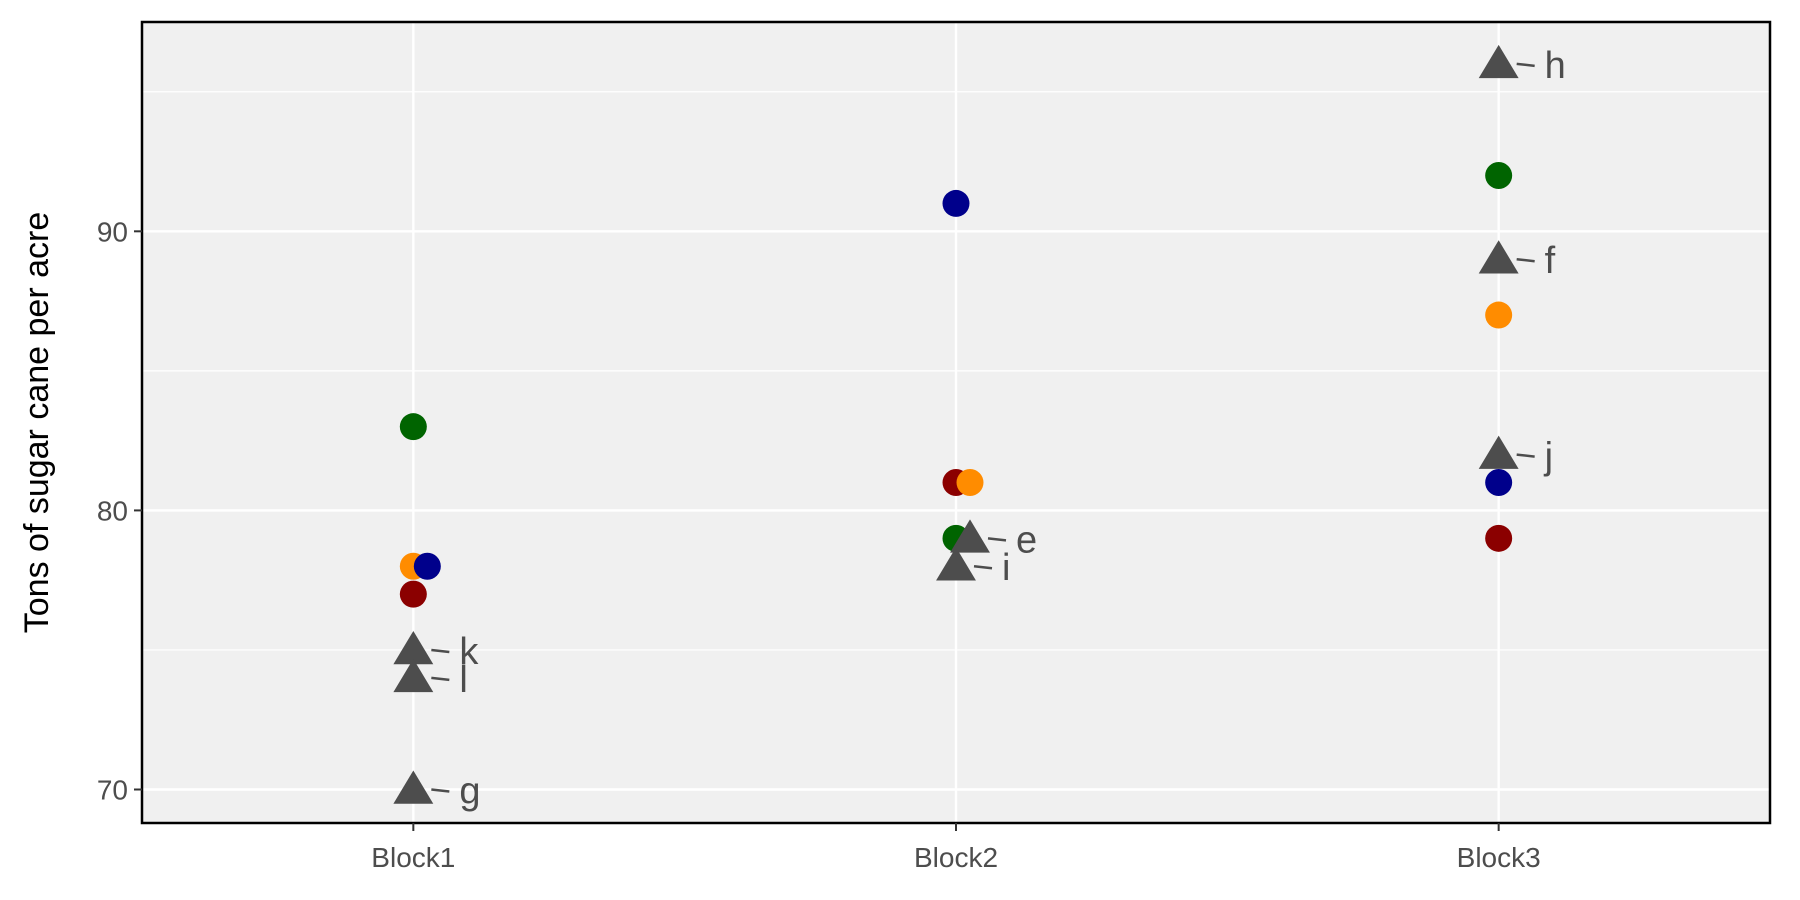 This screenshot has width=1800, height=900. Describe the element at coordinates (112, 790) in the screenshot. I see `y-tick-label: 70` at that location.